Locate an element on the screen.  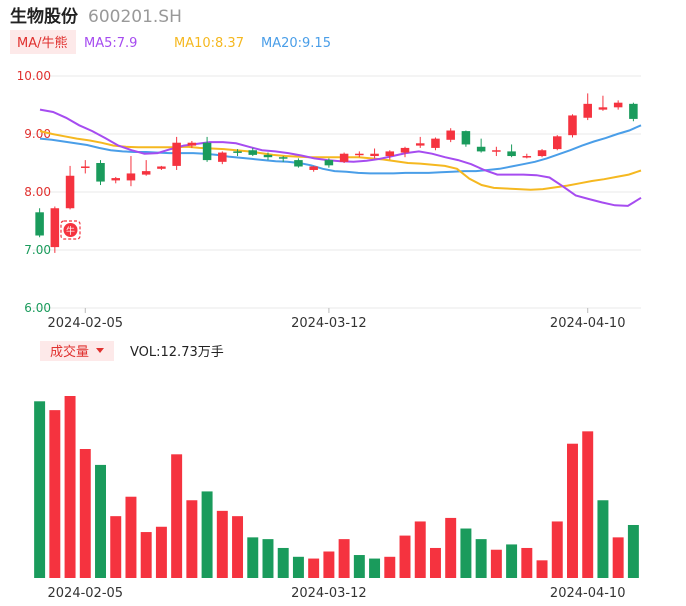
volume-toggle-label: 成交量 is located at coordinates (69, 352).